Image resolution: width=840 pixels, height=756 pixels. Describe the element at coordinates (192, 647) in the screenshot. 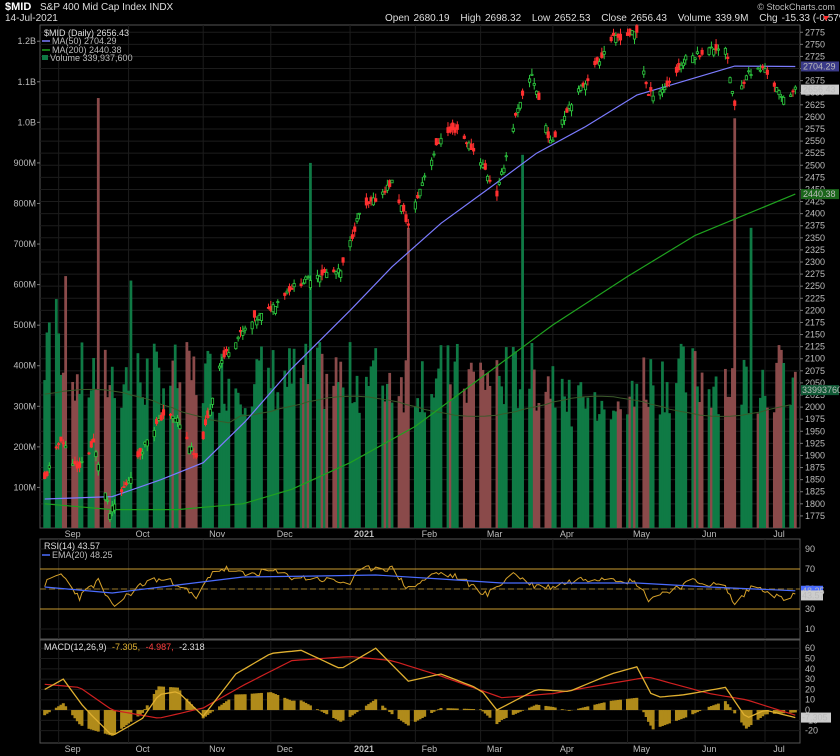

I see `macd-hist-value: -2.318` at that location.